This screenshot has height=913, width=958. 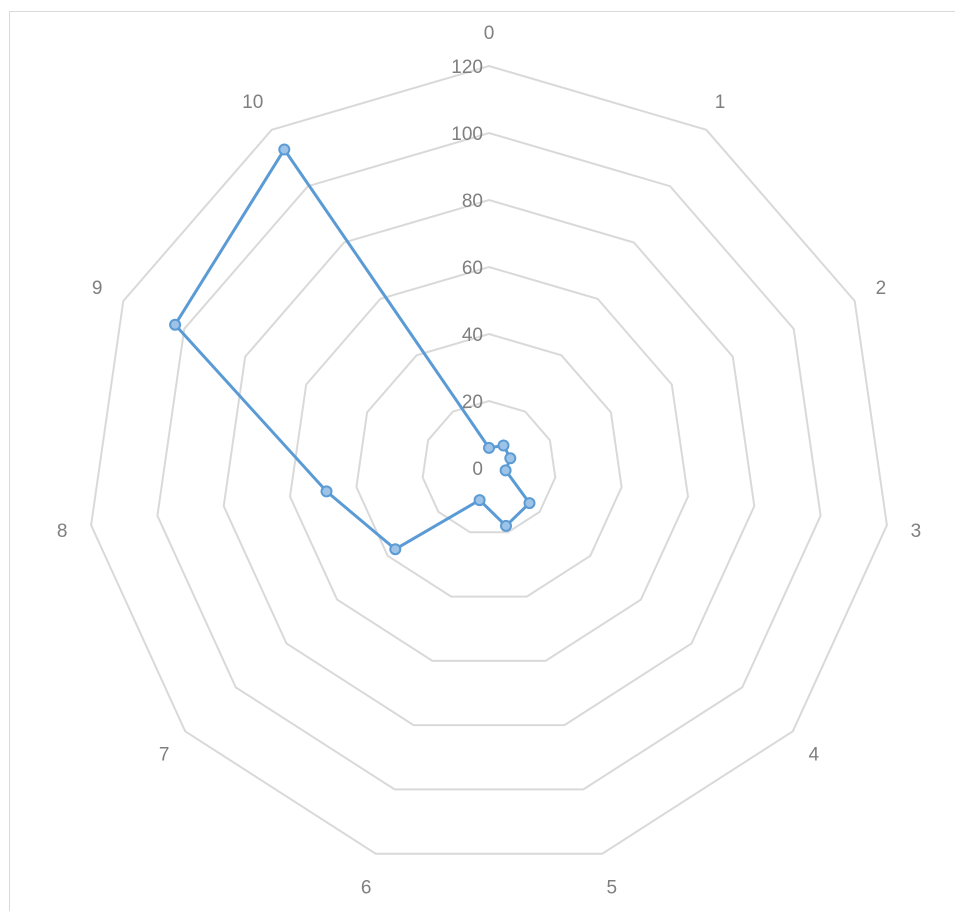 I want to click on value-tick-label: 120, so click(x=467, y=67).